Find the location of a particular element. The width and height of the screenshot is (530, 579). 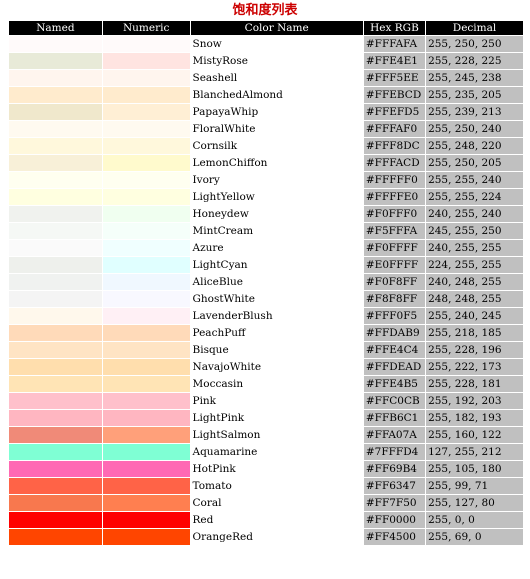

color-name: Snow is located at coordinates (276, 44).